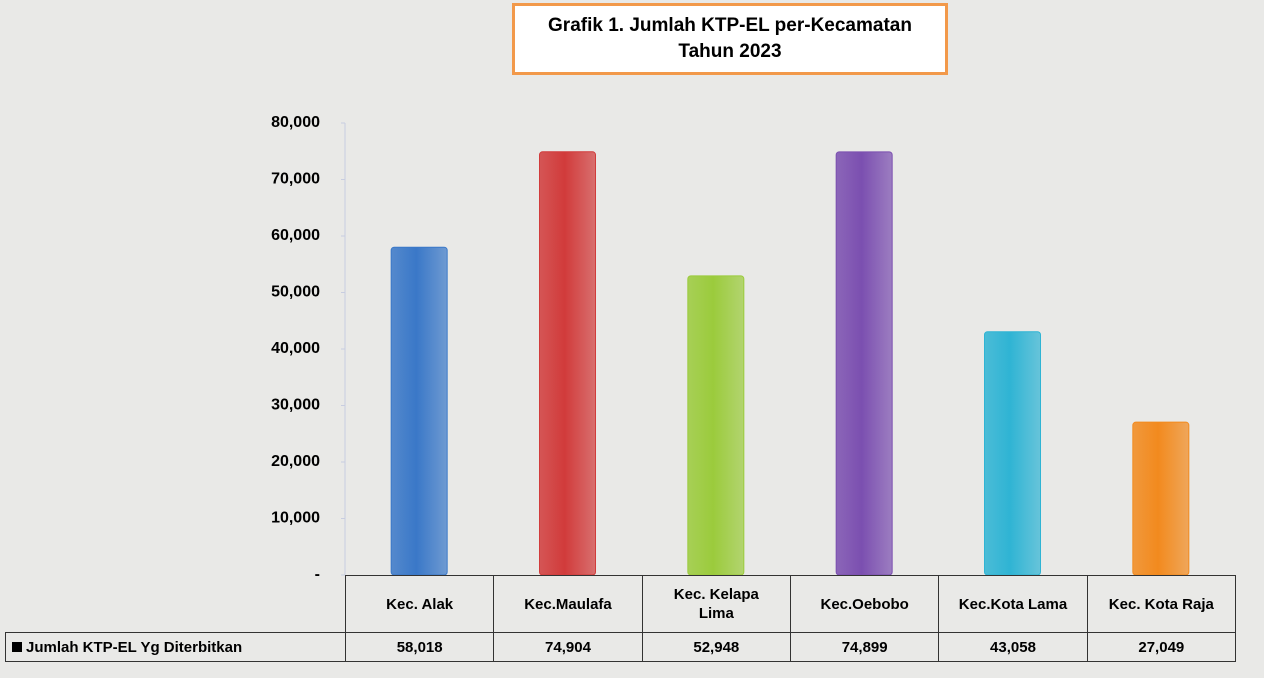 The height and width of the screenshot is (678, 1264). Describe the element at coordinates (295, 461) in the screenshot. I see `y-tick-label: 20,000` at that location.